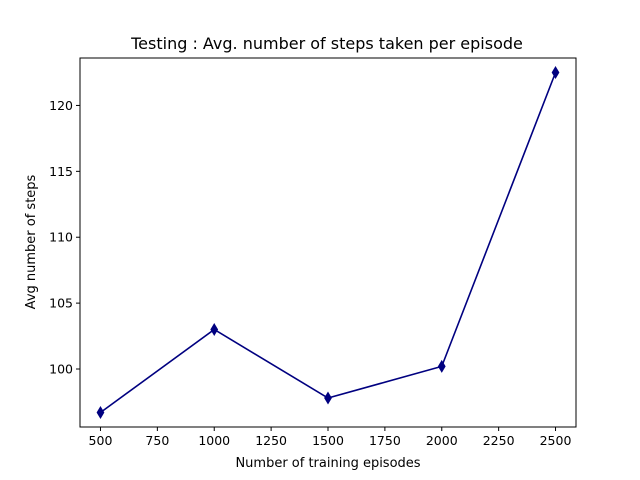 The height and width of the screenshot is (480, 640). I want to click on y-tick-label: 110, so click(61, 237).